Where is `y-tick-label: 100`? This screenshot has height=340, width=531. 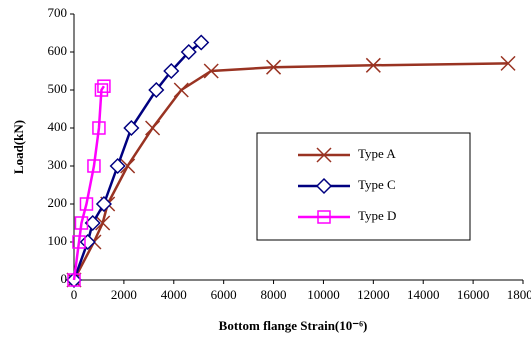
y-tick-label: 100 is located at coordinates (58, 240).